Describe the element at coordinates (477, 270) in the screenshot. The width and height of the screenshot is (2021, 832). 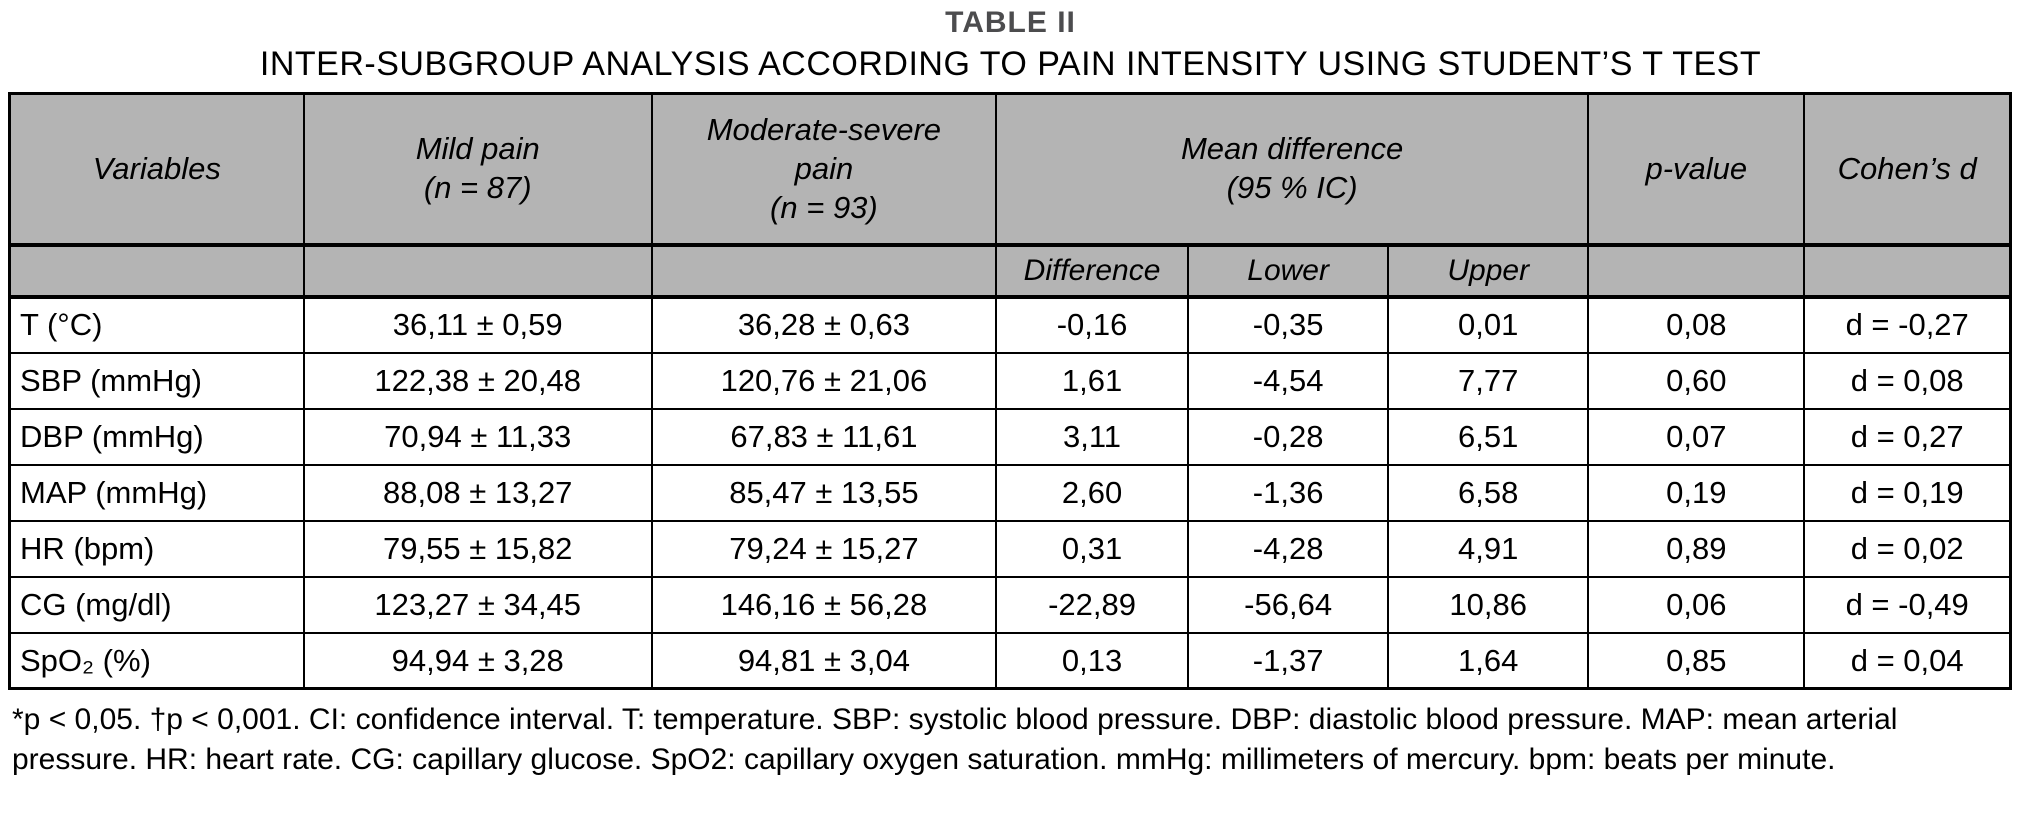
I see `subheader-empty-mild` at that location.